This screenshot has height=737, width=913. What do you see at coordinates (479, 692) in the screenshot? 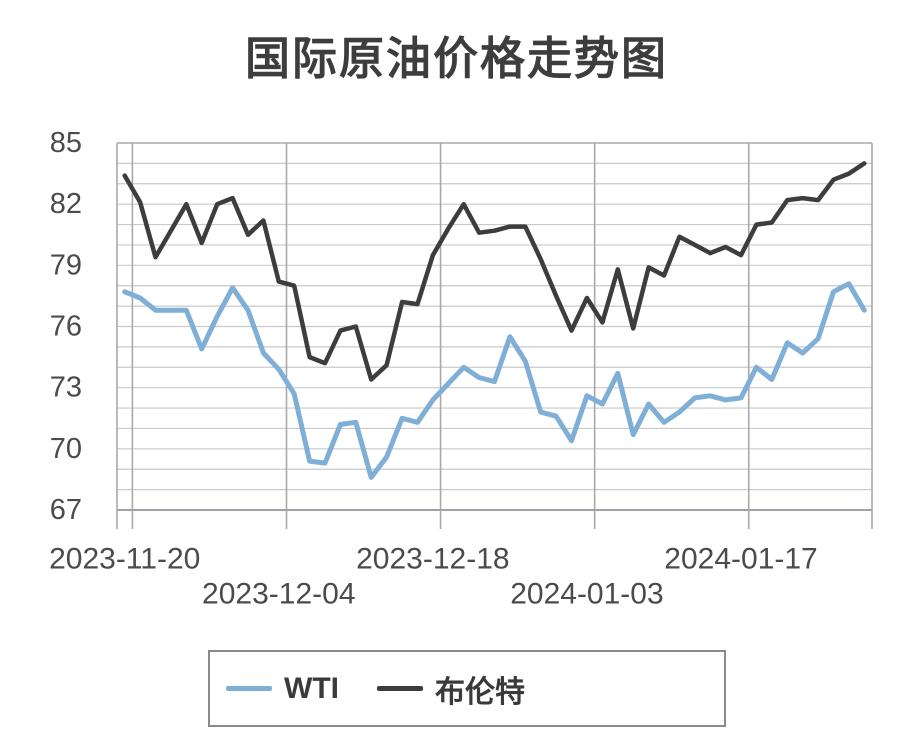
I see `legend-label: 布伦特` at bounding box center [479, 692].